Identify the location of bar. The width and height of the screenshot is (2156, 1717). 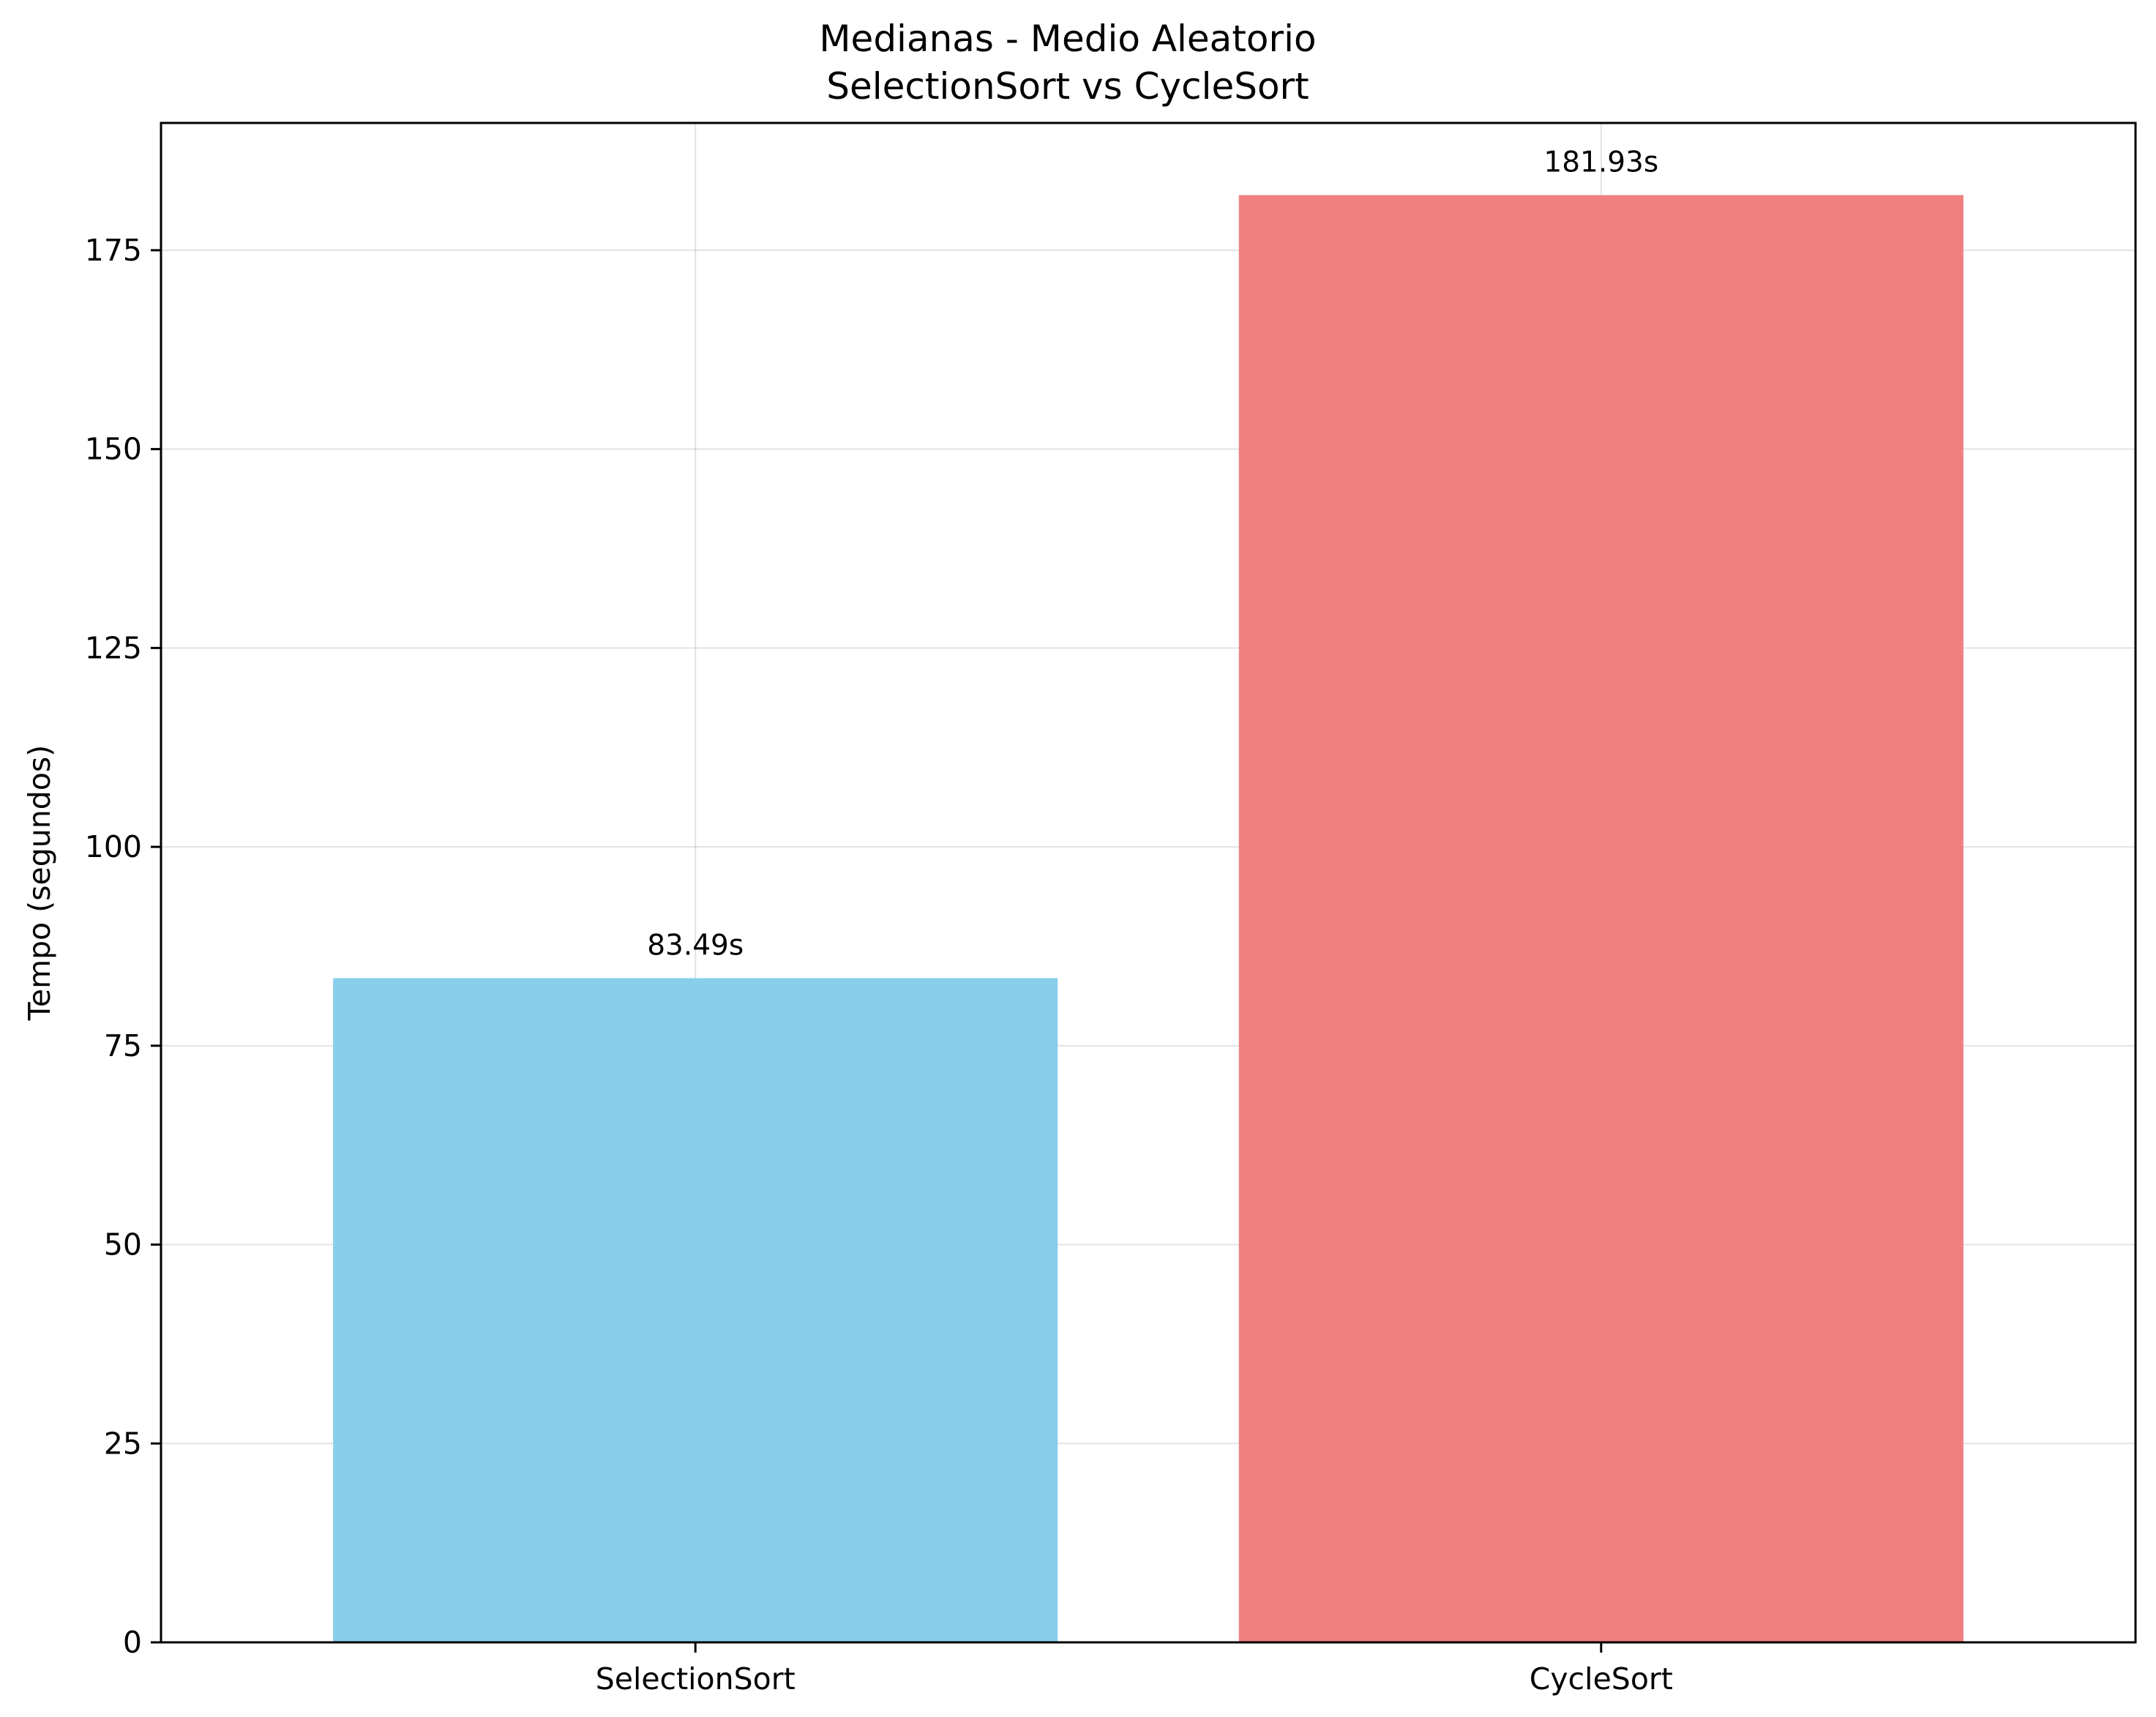
(695, 1310).